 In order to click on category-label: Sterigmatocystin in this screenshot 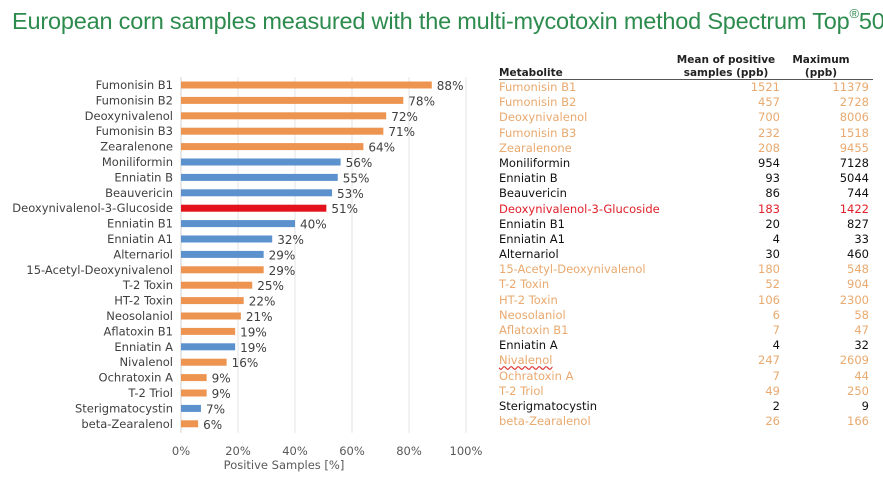, I will do `click(124, 408)`.